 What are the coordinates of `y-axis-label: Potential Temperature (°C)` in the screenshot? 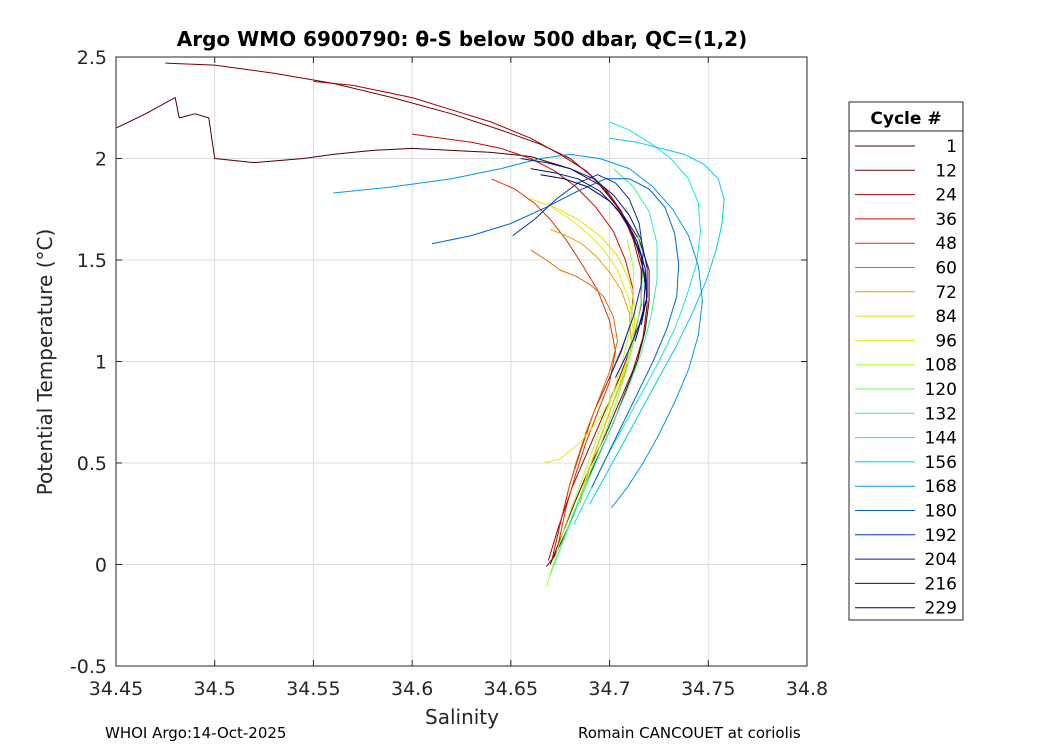 It's located at (45, 362).